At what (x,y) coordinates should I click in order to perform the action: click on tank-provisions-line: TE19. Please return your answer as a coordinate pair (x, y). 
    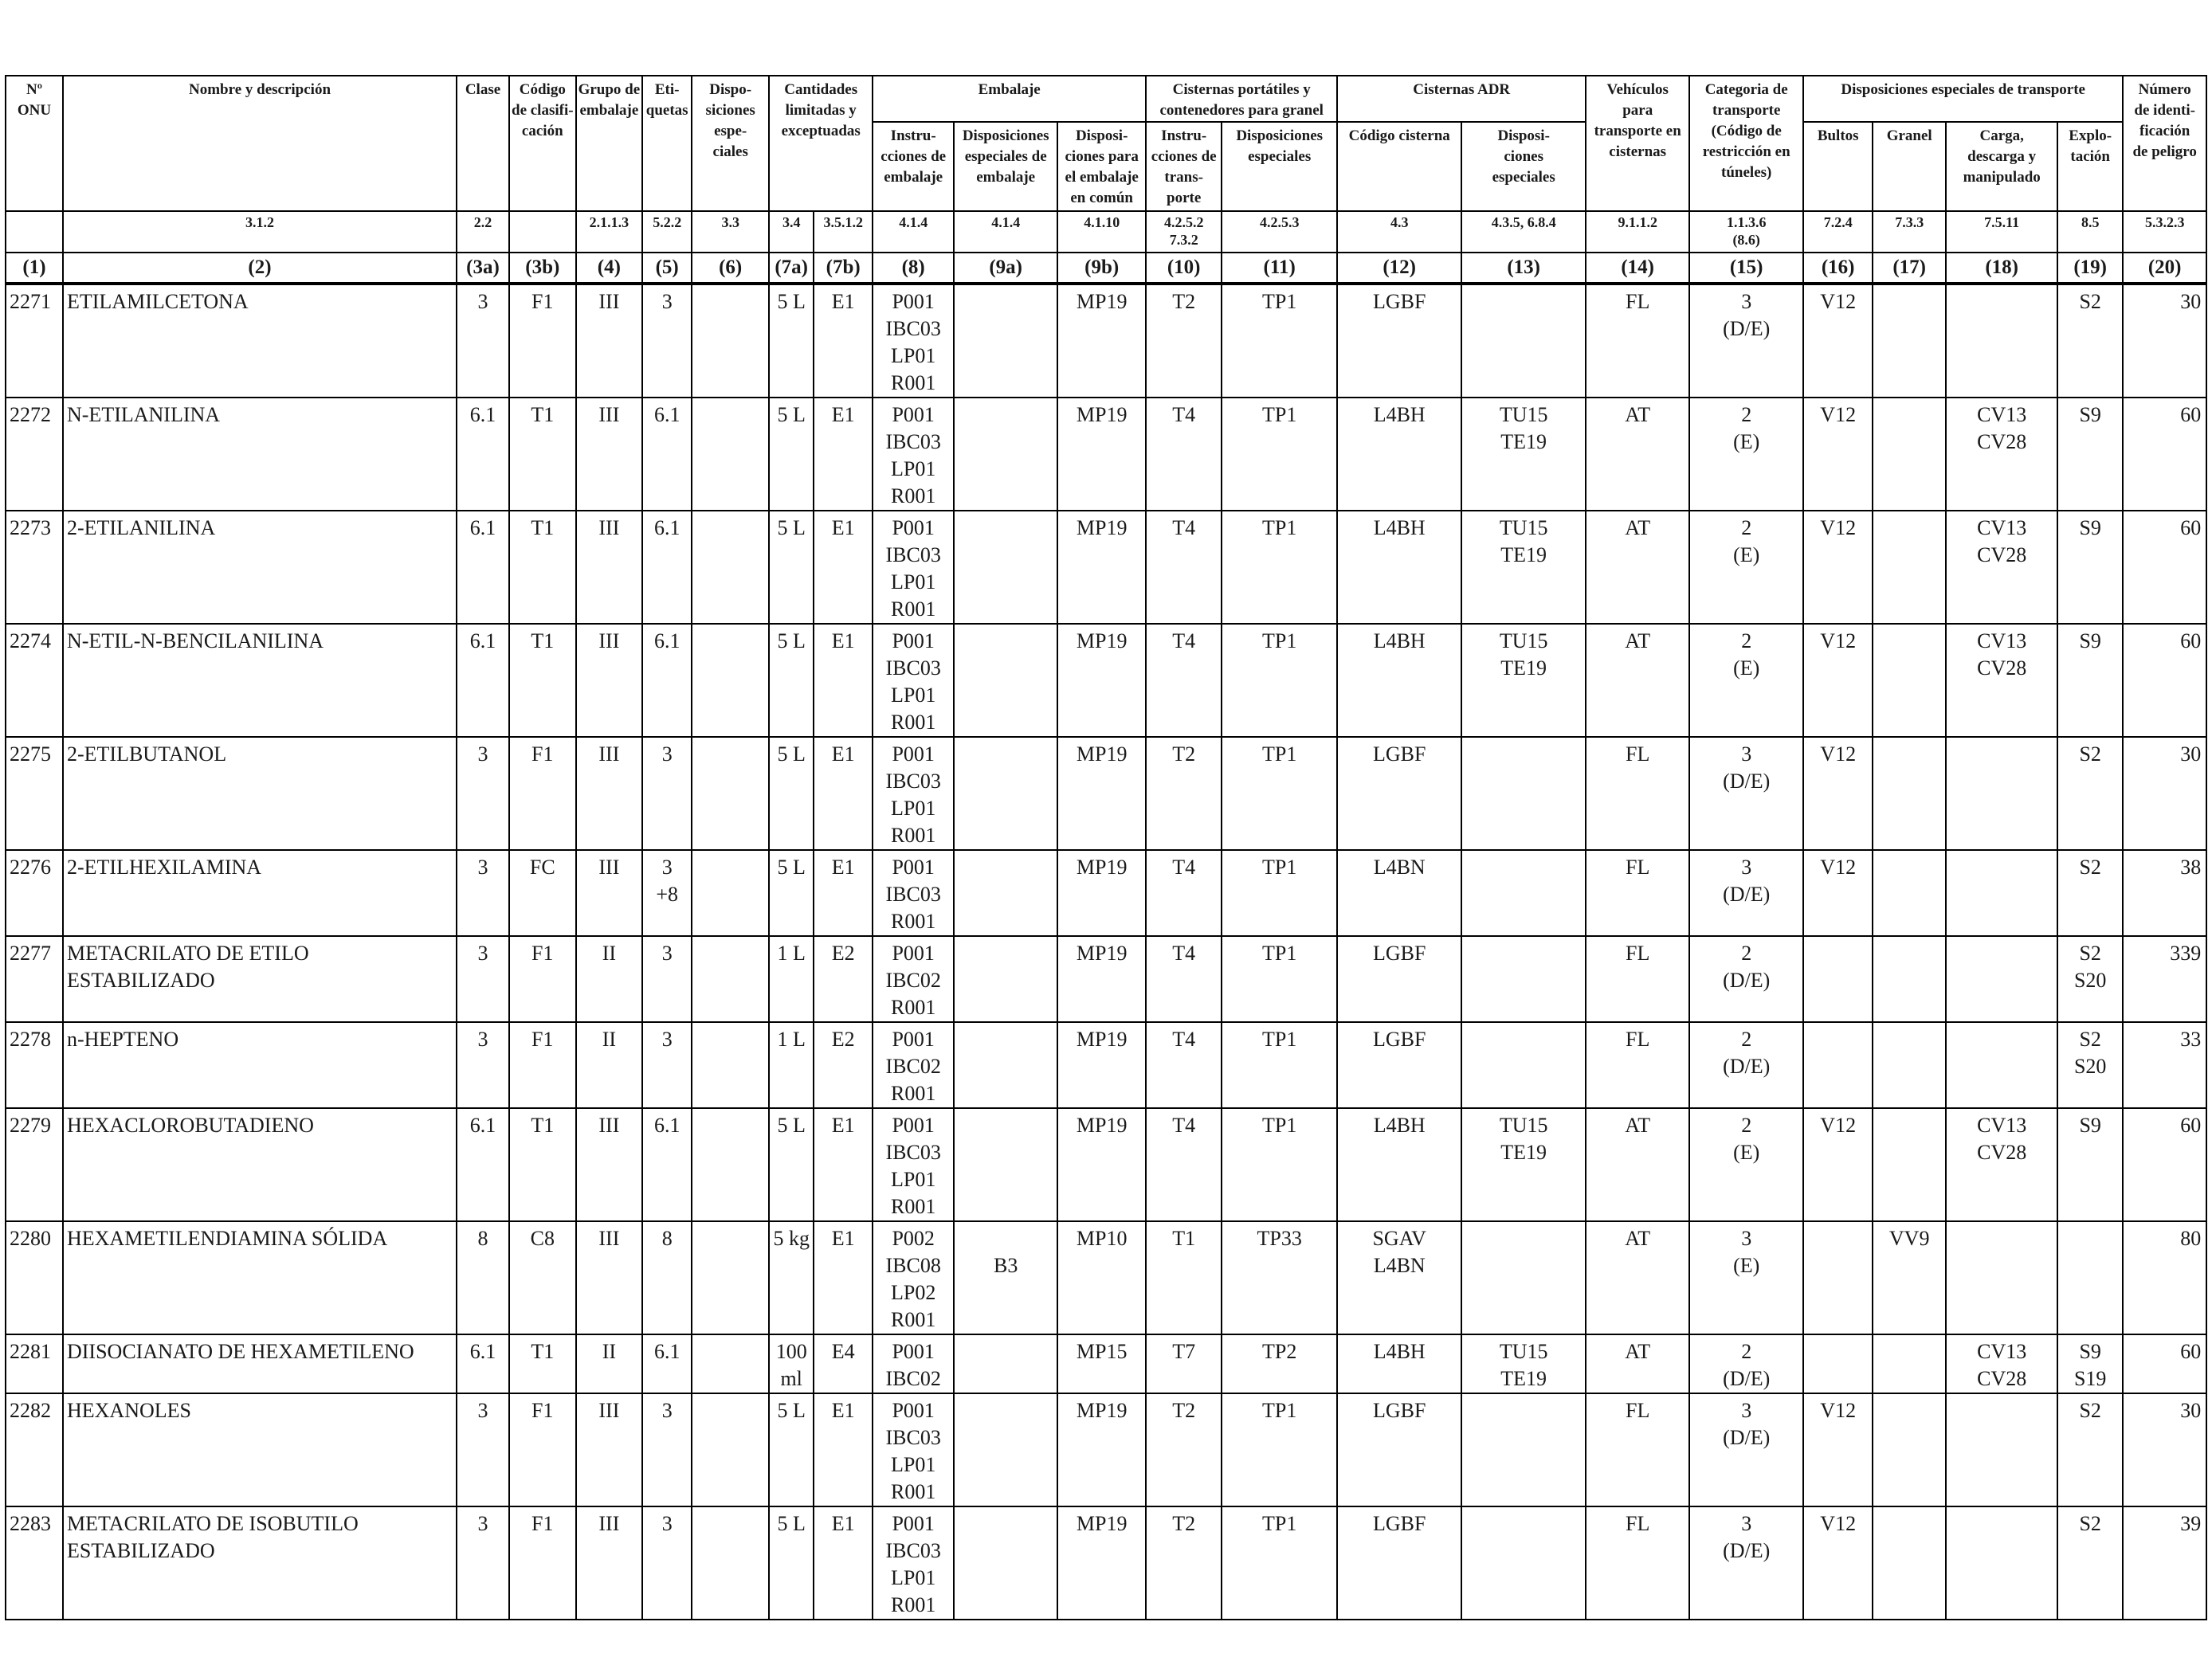
    Looking at the image, I should click on (1523, 441).